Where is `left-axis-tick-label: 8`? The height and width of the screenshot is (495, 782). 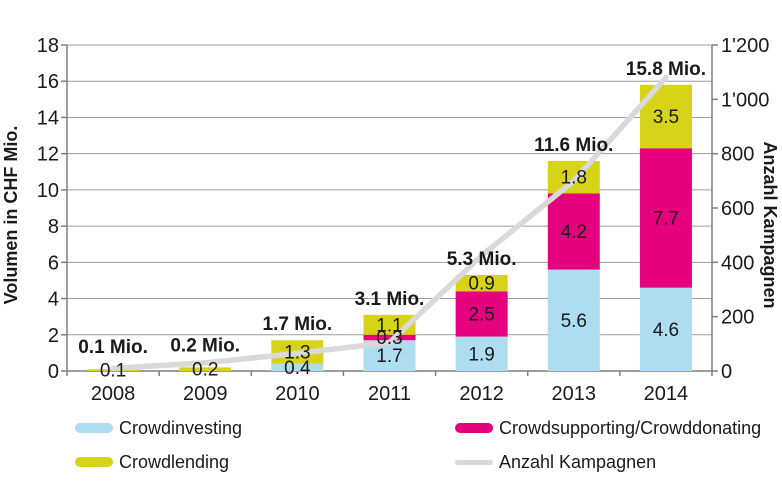 left-axis-tick-label: 8 is located at coordinates (53, 227).